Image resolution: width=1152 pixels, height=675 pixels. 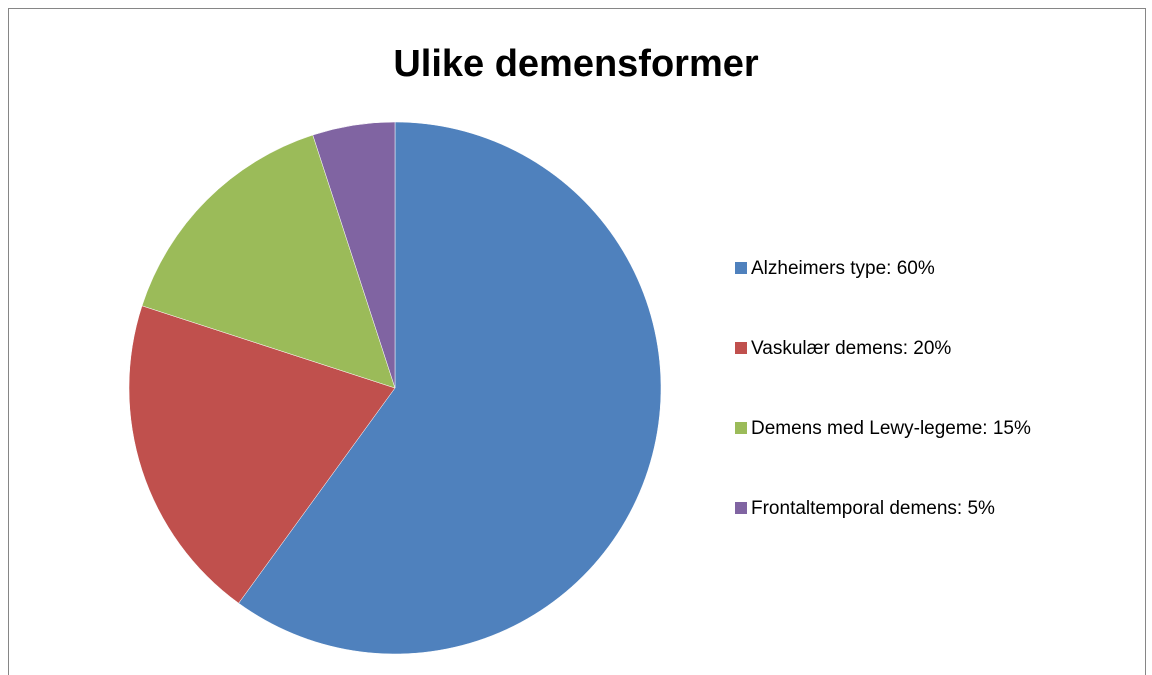 What do you see at coordinates (873, 508) in the screenshot?
I see `legend-label: Frontaltemporal demens: 5%` at bounding box center [873, 508].